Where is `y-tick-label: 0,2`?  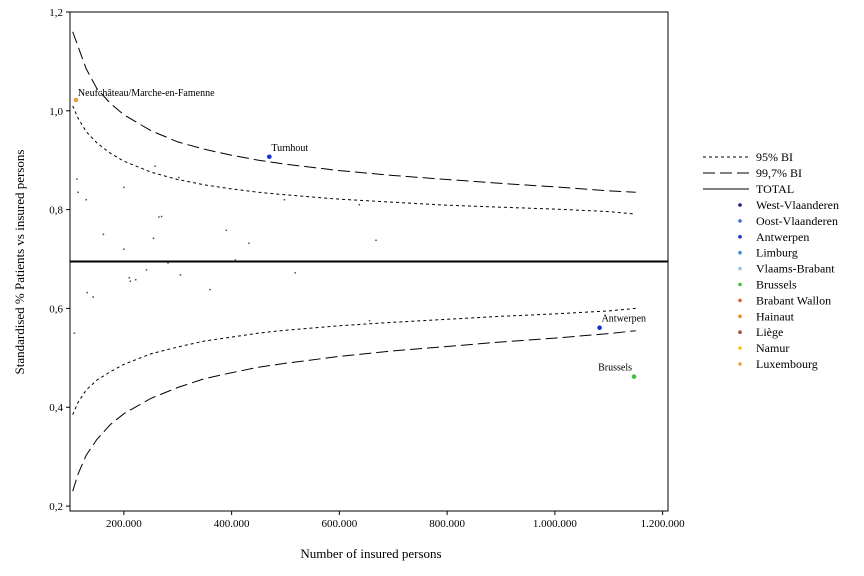 y-tick-label: 0,2 is located at coordinates (56, 507).